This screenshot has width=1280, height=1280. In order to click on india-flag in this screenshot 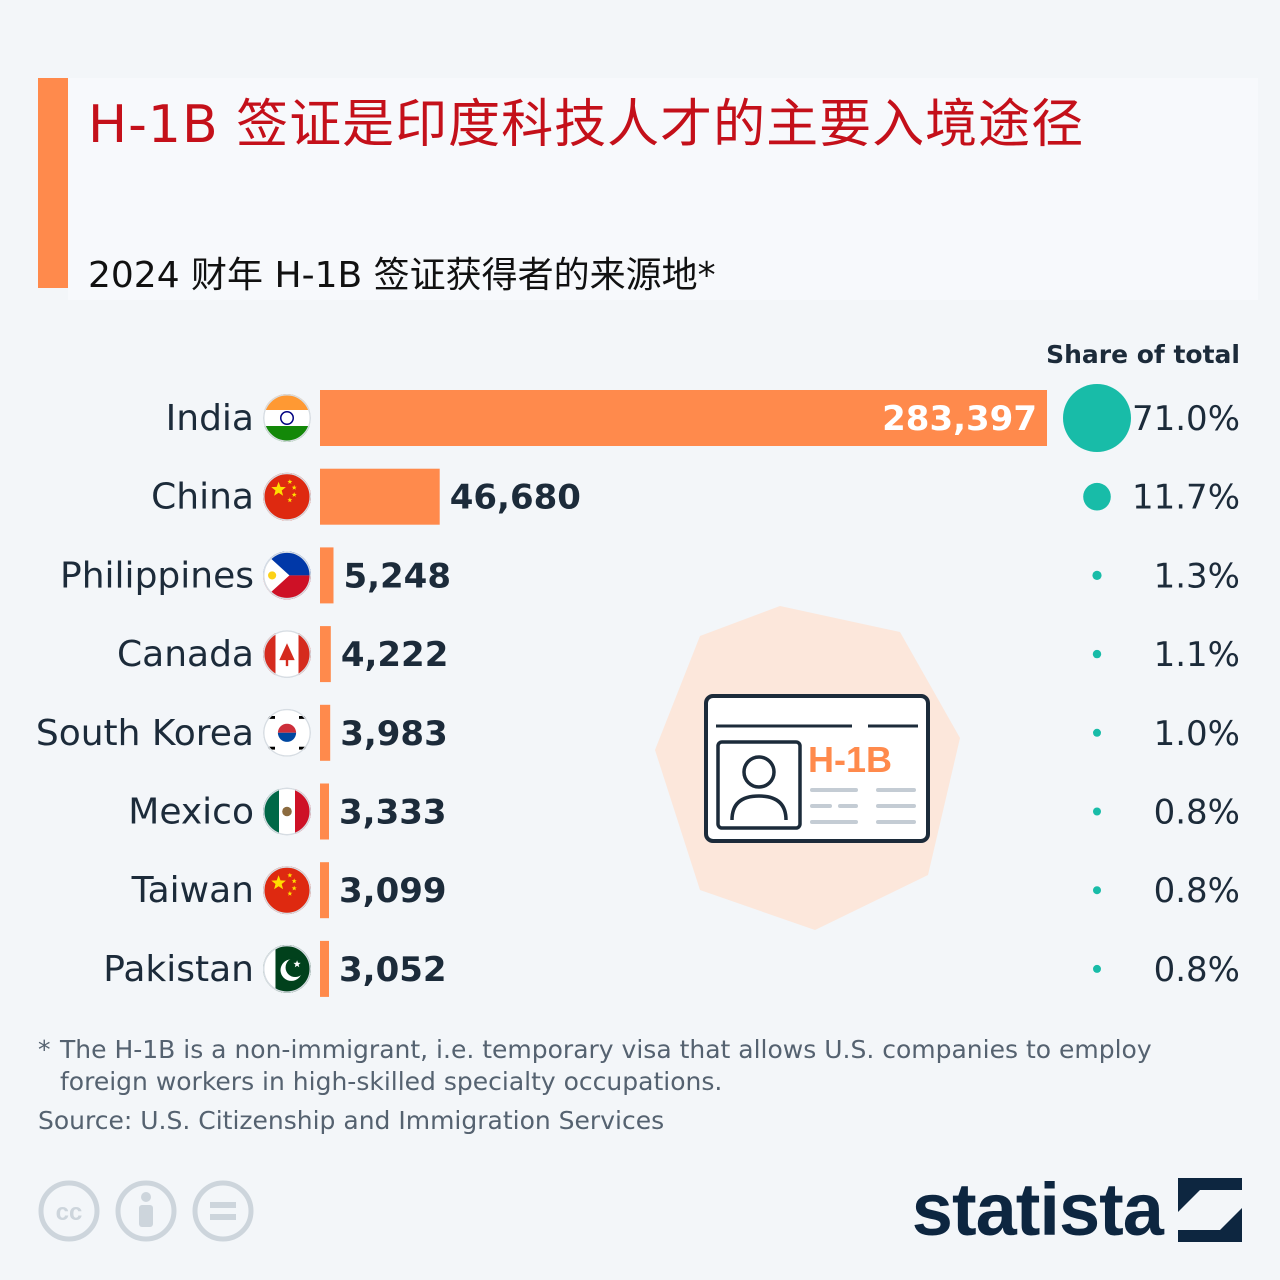, I will do `click(287, 418)`.